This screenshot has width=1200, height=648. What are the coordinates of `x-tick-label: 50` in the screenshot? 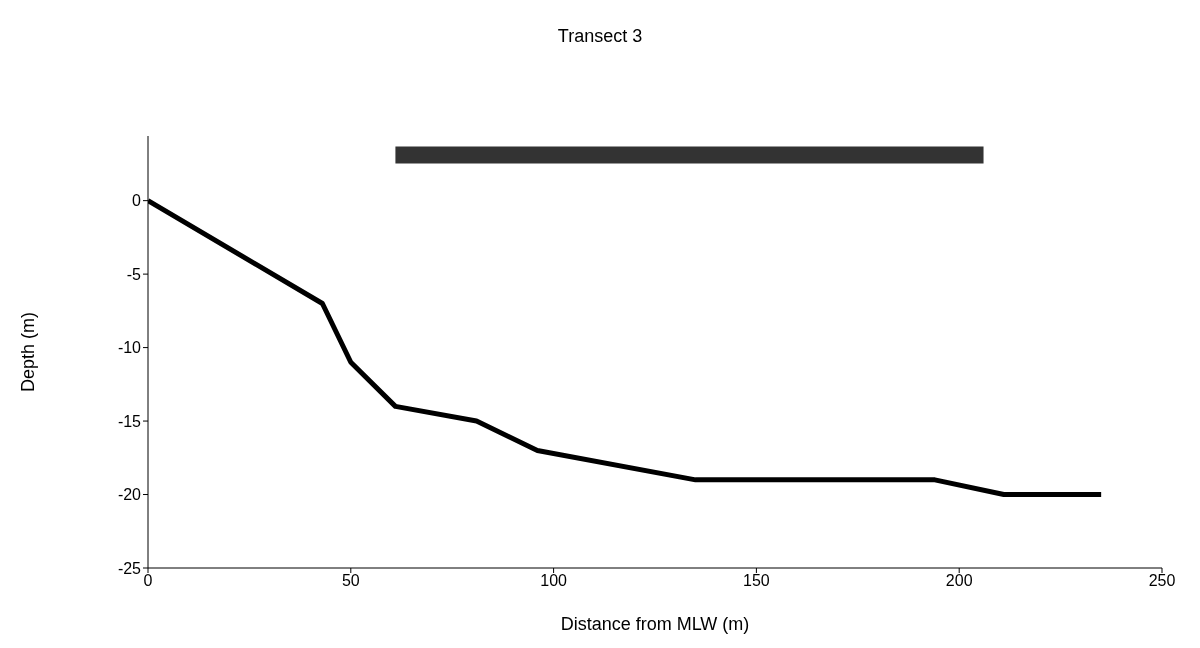 It's located at (350, 581).